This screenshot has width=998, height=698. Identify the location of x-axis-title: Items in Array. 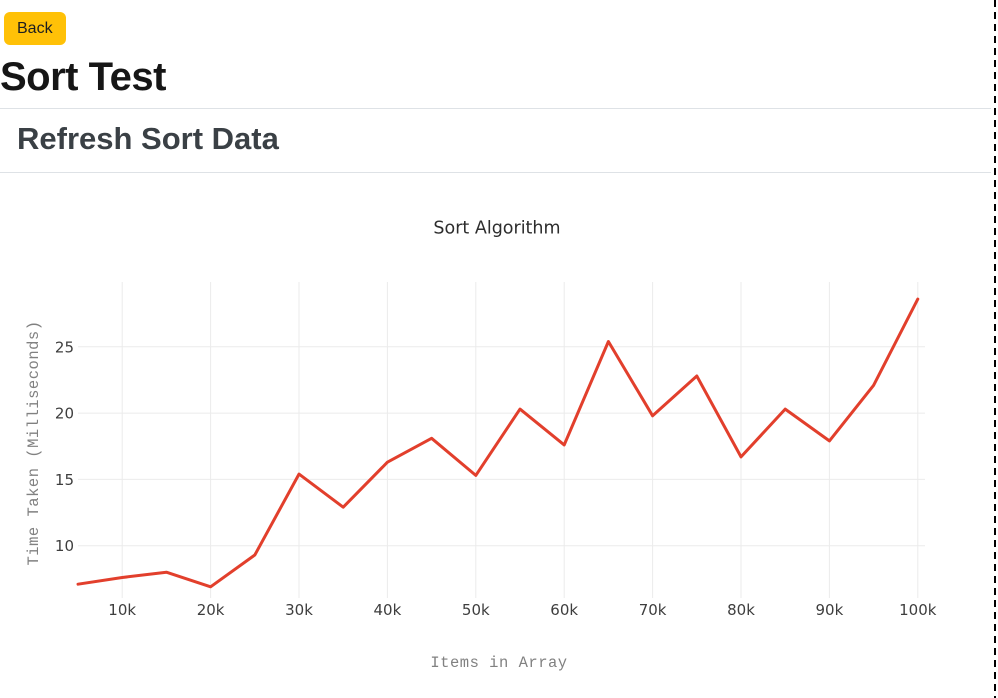
(498, 663).